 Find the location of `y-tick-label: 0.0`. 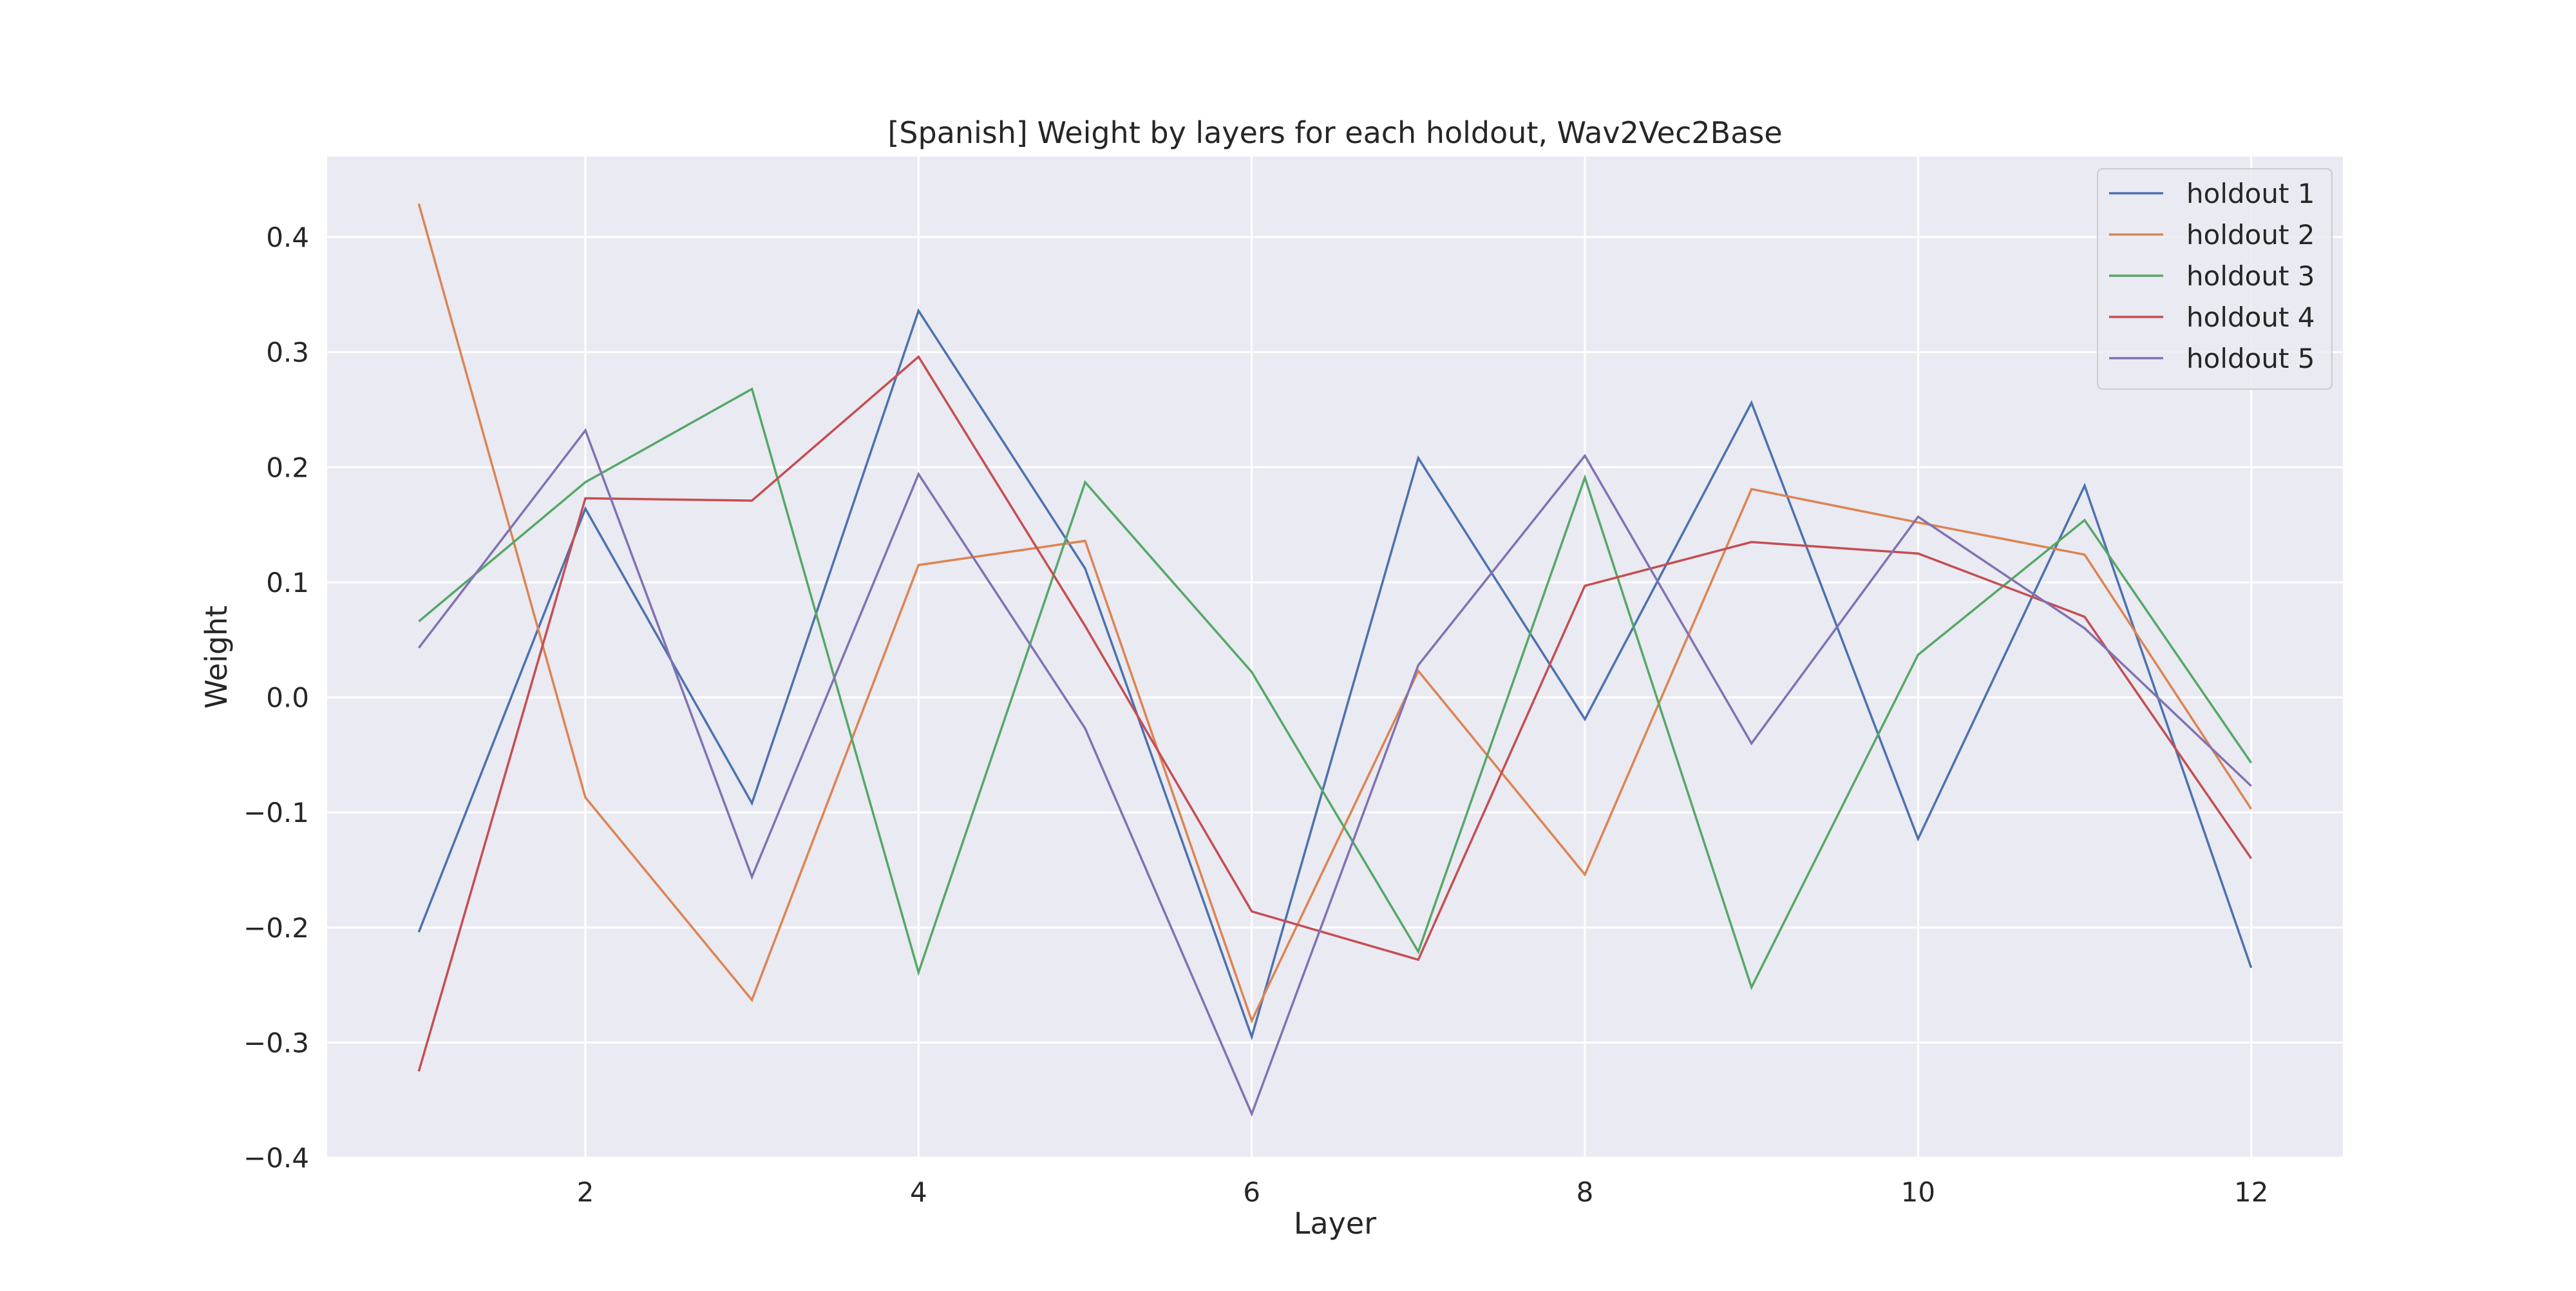

y-tick-label: 0.0 is located at coordinates (287, 698).